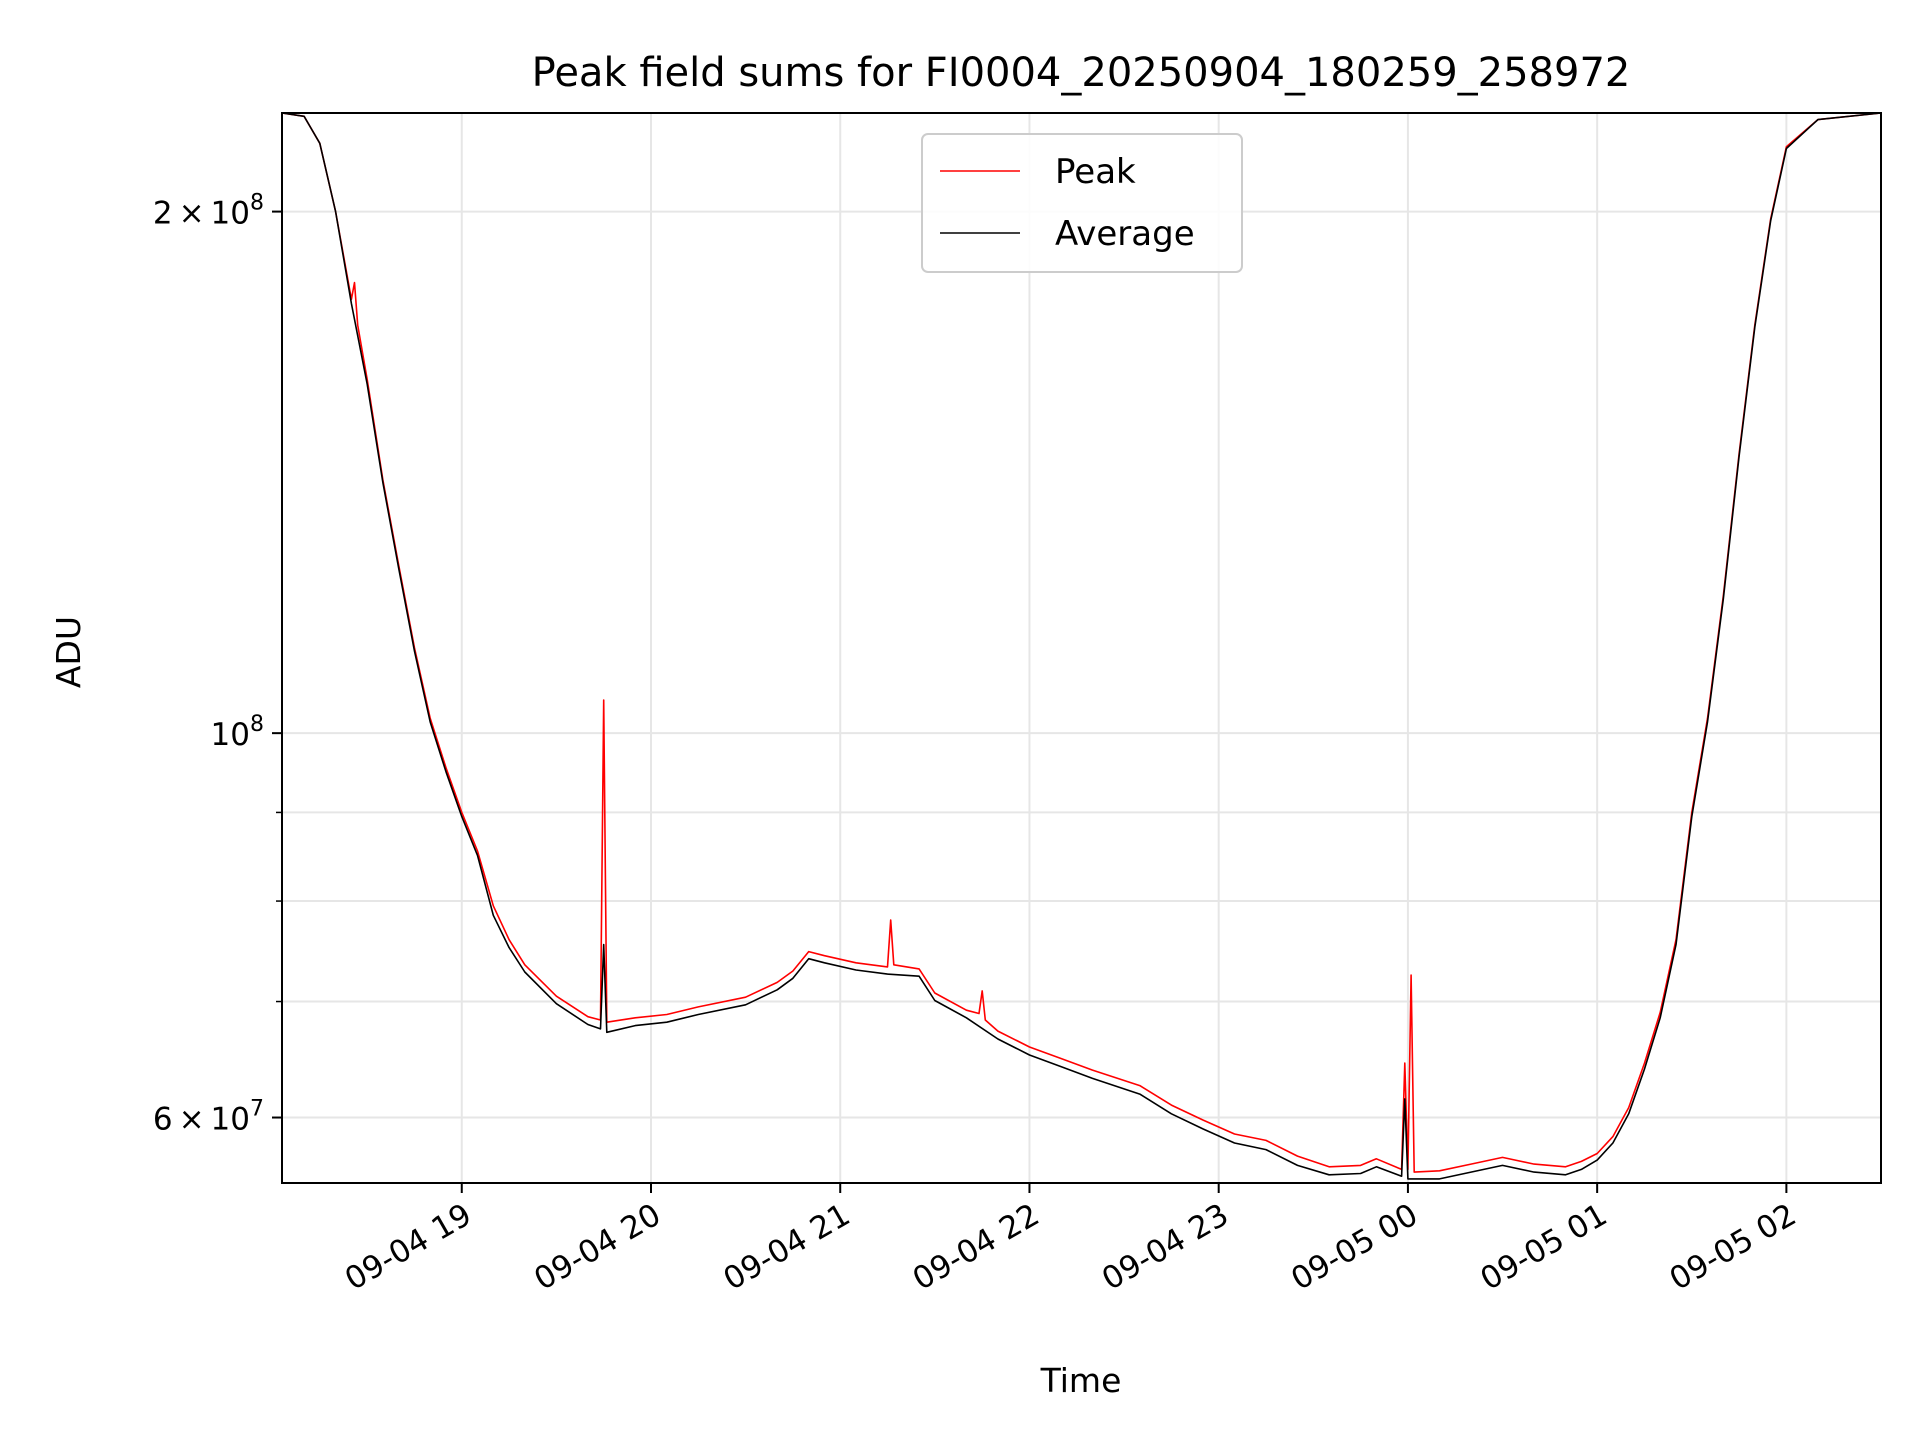  Describe the element at coordinates (1125, 234) in the screenshot. I see `legend-label-average: Average` at that location.